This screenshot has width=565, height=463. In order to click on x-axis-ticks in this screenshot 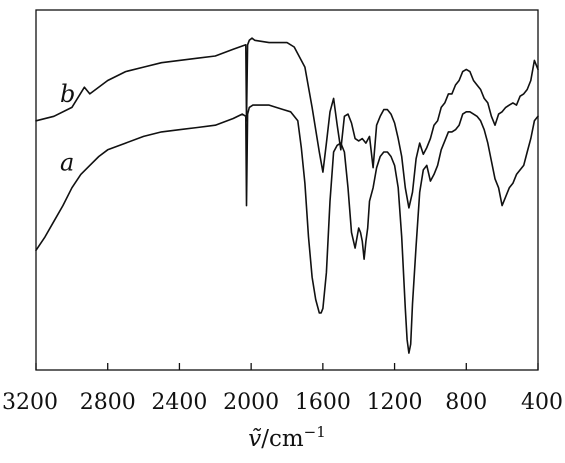, I will do `click(287, 366)`.